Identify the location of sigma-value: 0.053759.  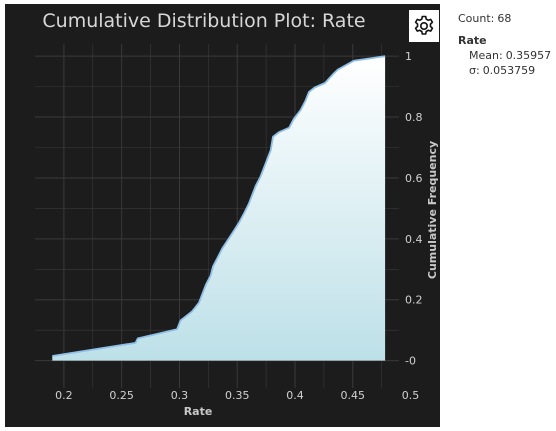
(509, 70).